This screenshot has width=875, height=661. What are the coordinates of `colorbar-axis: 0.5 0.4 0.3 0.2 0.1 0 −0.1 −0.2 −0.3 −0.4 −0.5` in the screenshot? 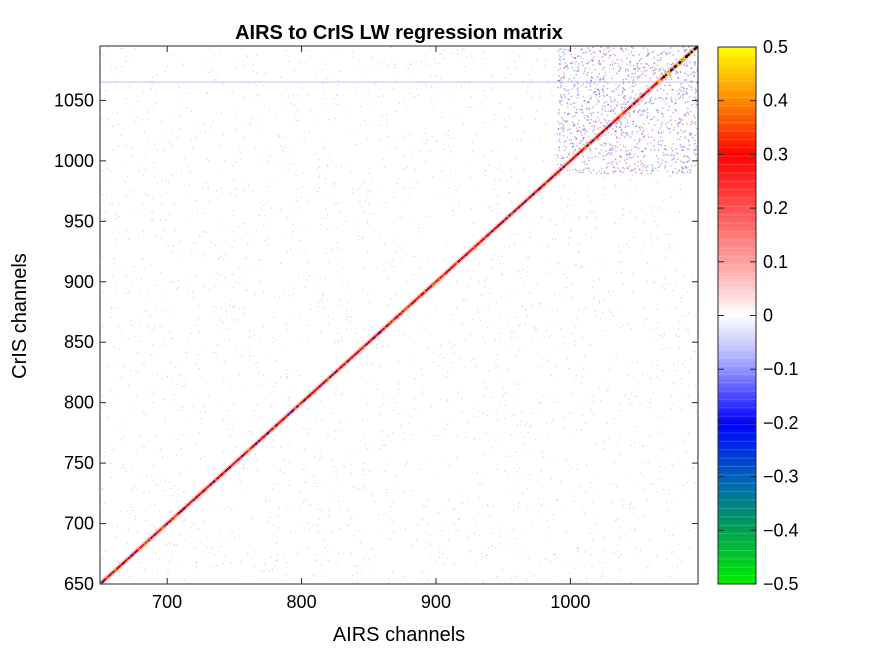 It's located at (758, 315).